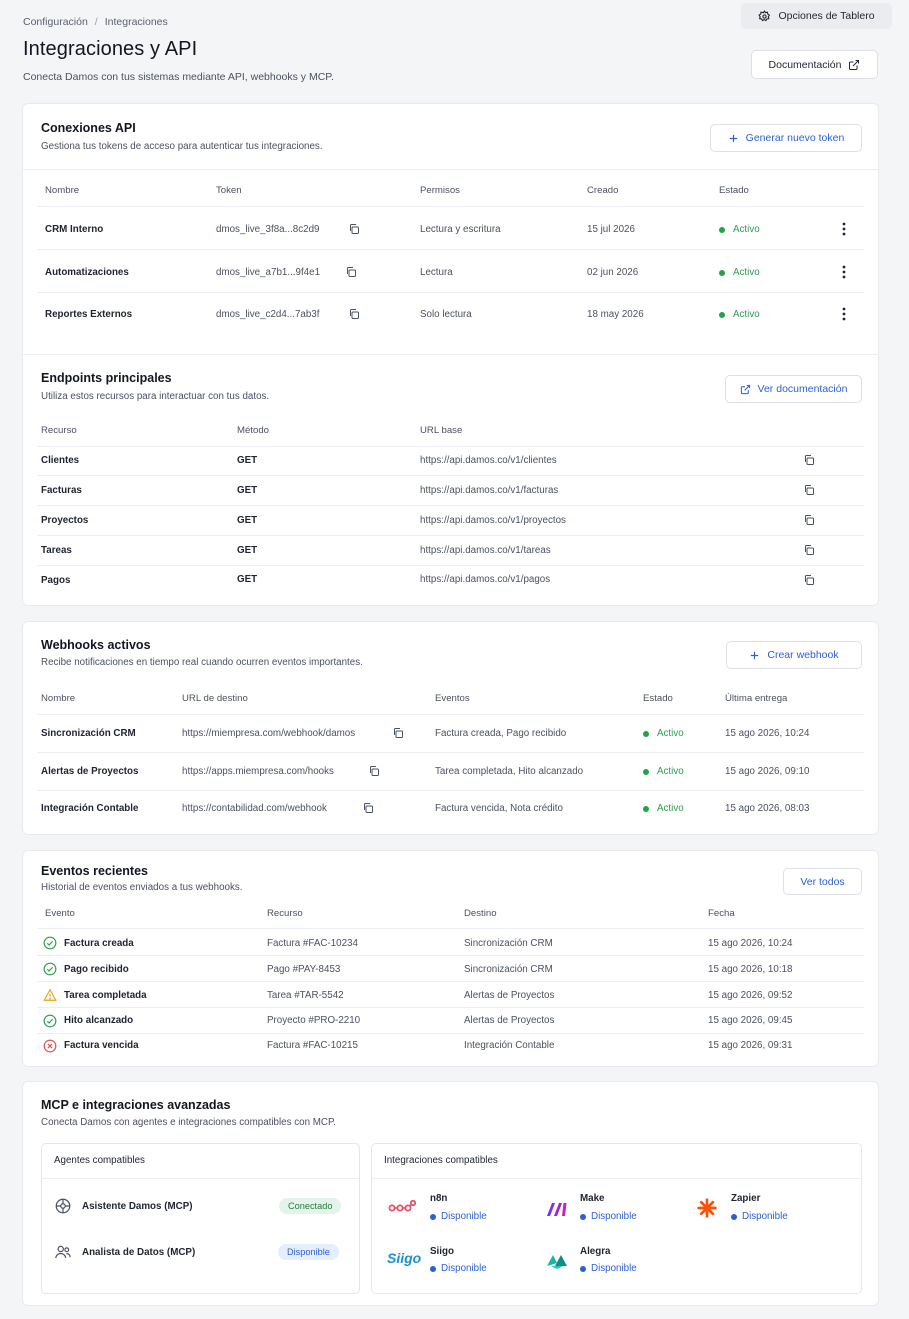  What do you see at coordinates (269, 733) in the screenshot?
I see `webhook-url: https://miempresa.com/webhook/damos` at bounding box center [269, 733].